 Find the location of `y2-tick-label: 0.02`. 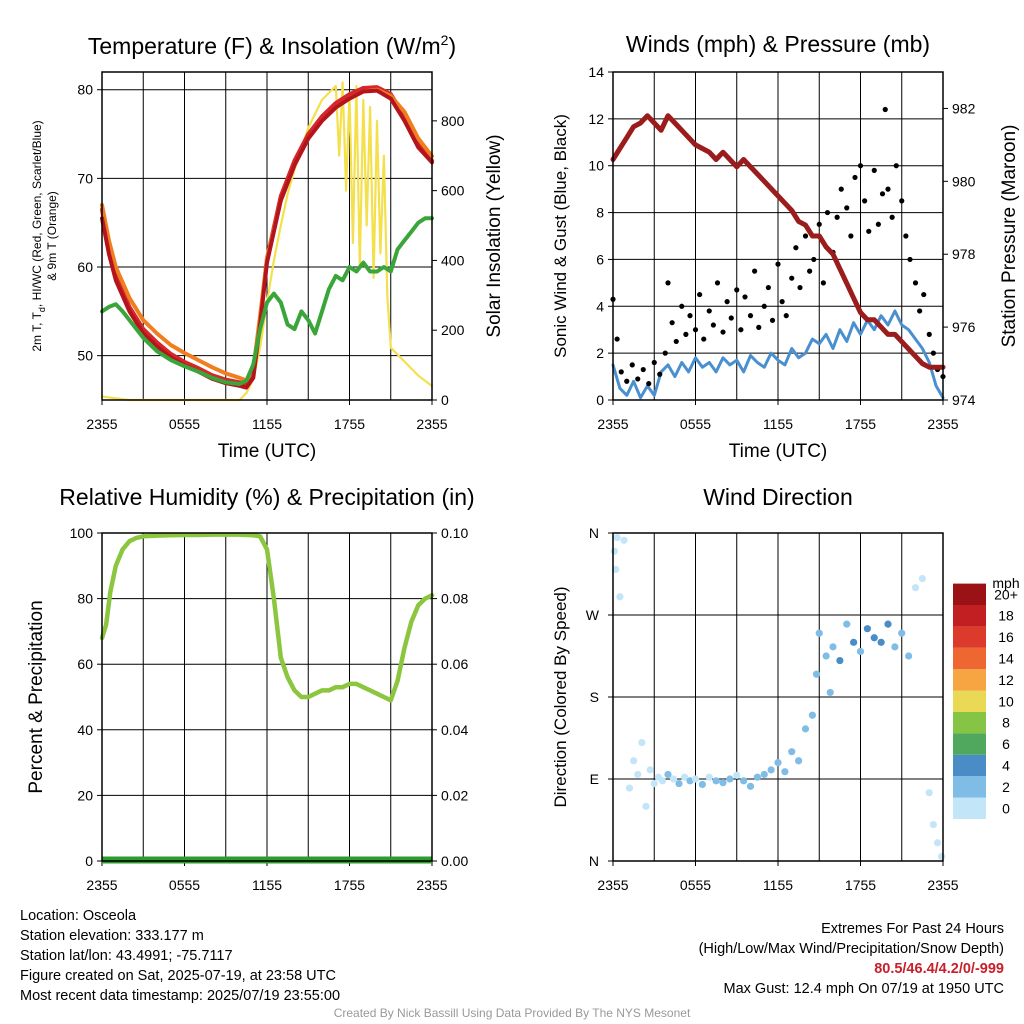

y2-tick-label: 0.02 is located at coordinates (454, 795).